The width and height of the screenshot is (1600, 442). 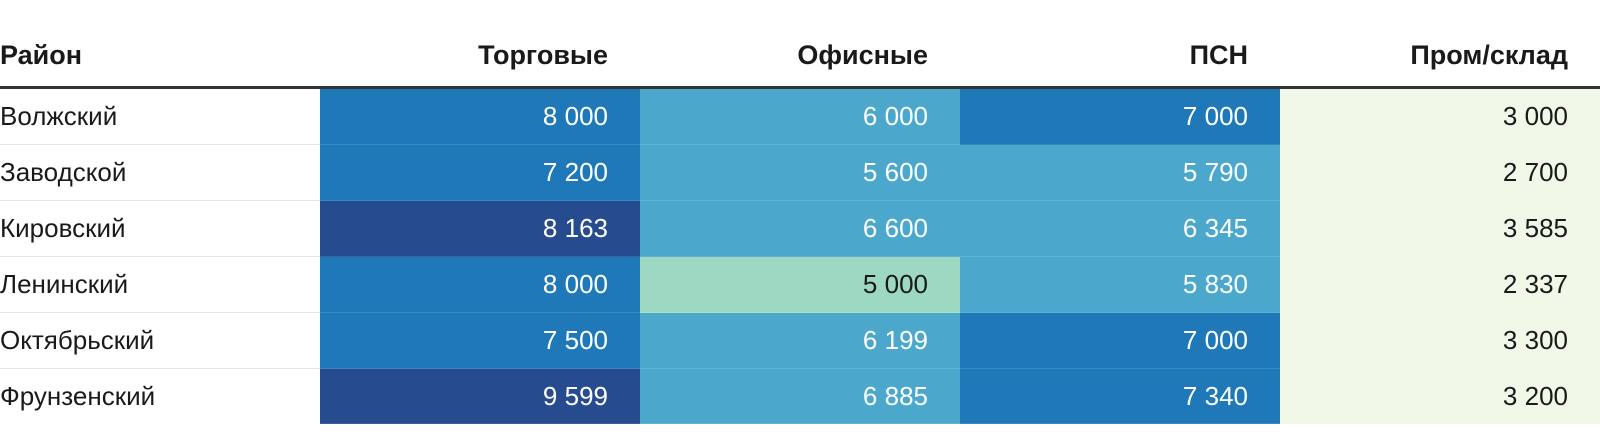 I want to click on table-row: Октябрьский 7 500 6 199 7 000 3 300, so click(x=800, y=340).